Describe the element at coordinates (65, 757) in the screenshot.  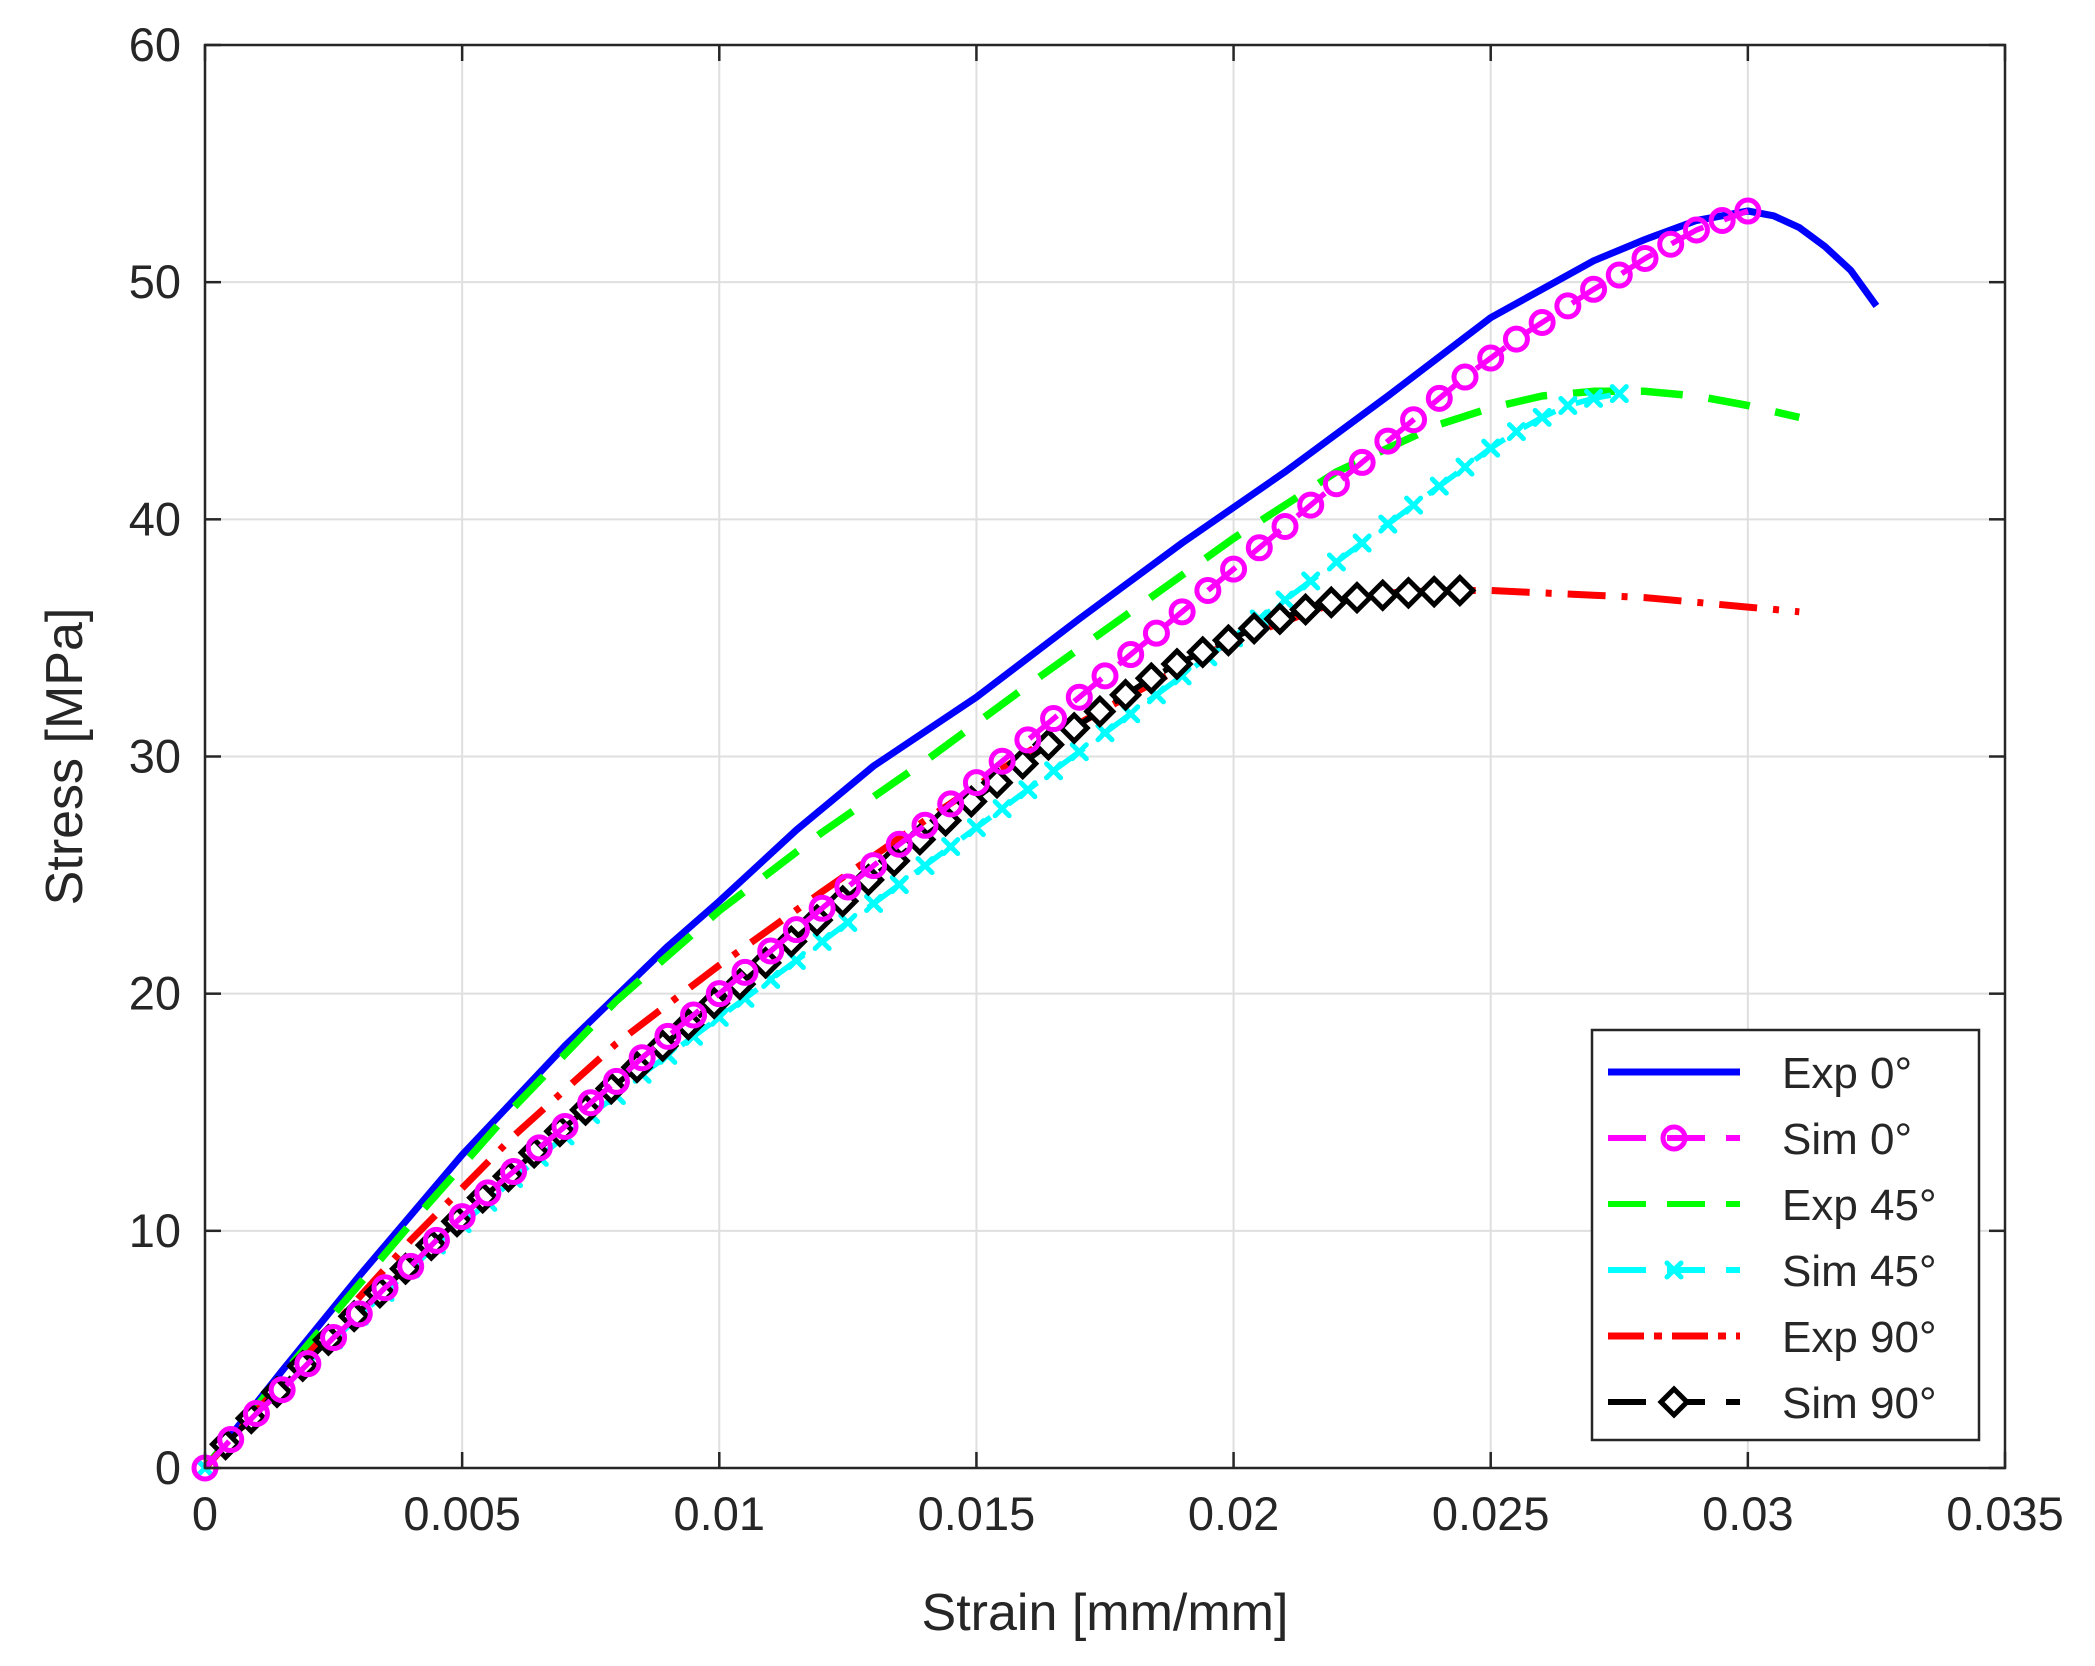
I see `y-axis-title: Stress [MPa]` at that location.